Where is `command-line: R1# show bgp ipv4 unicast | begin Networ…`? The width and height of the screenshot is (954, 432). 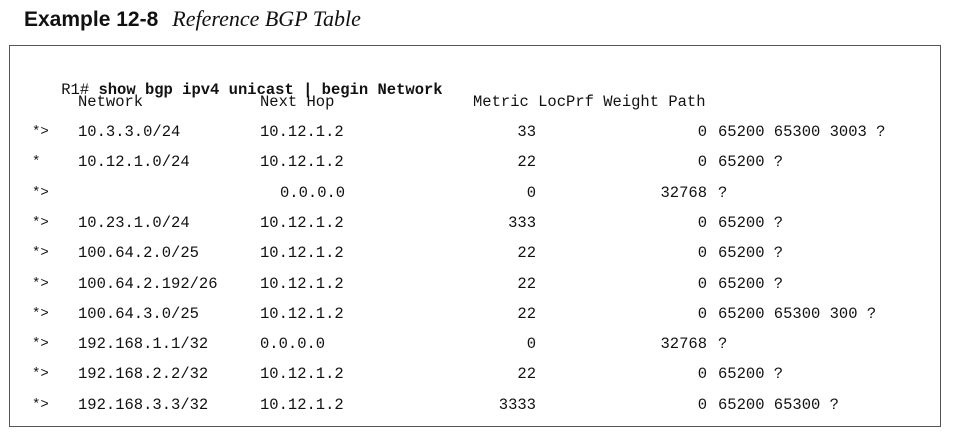 command-line: R1# show bgp ipv4 unicast | begin Networ… is located at coordinates (233, 90).